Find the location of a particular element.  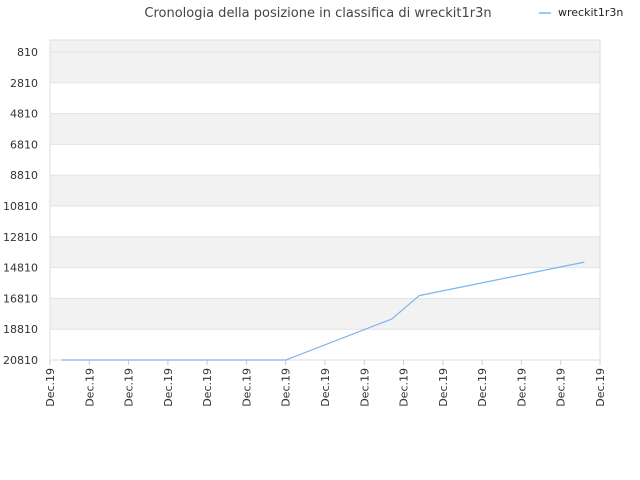

y-tick-label: 16810 is located at coordinates (20, 298).